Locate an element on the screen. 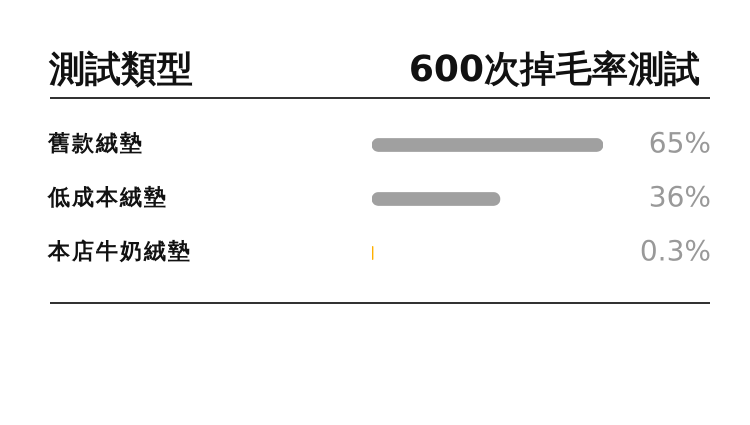  data-label: 36% is located at coordinates (679, 197).